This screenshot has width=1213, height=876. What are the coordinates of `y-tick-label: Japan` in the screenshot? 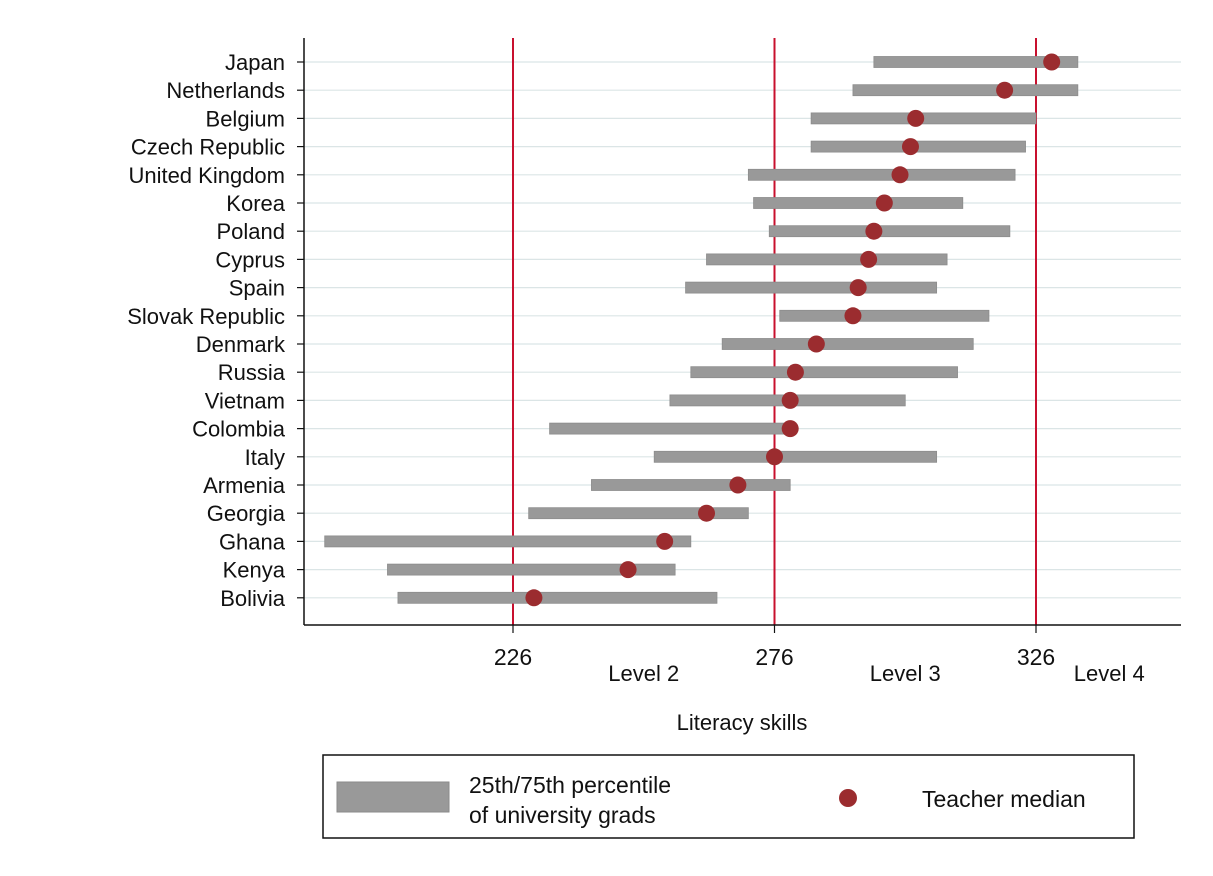 It's located at (255, 62).